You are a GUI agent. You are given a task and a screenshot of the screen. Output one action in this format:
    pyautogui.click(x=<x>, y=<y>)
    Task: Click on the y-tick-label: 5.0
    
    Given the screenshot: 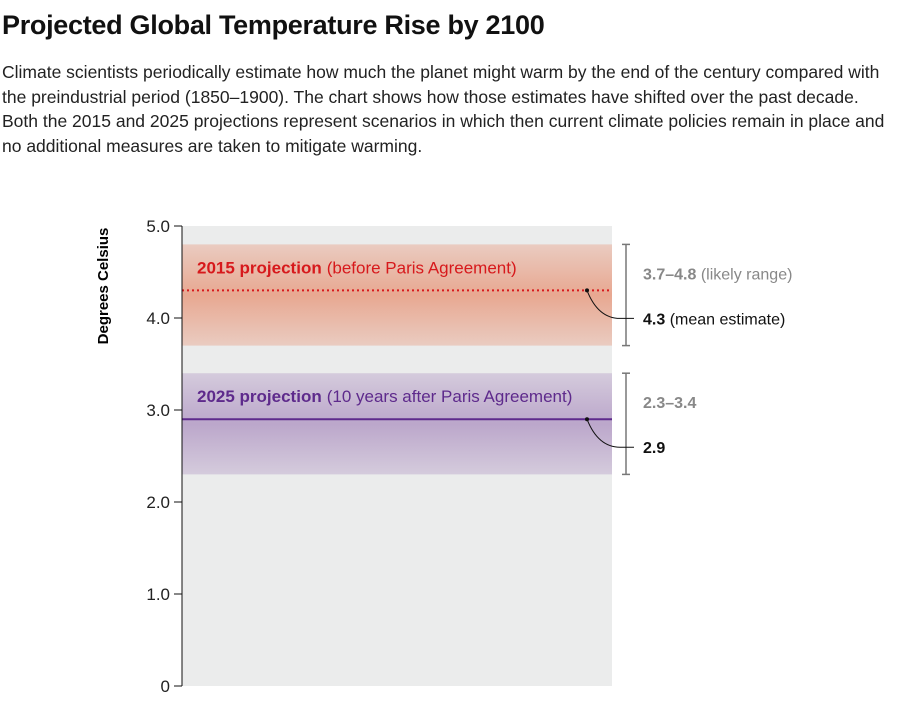 What is the action you would take?
    pyautogui.click(x=158, y=226)
    